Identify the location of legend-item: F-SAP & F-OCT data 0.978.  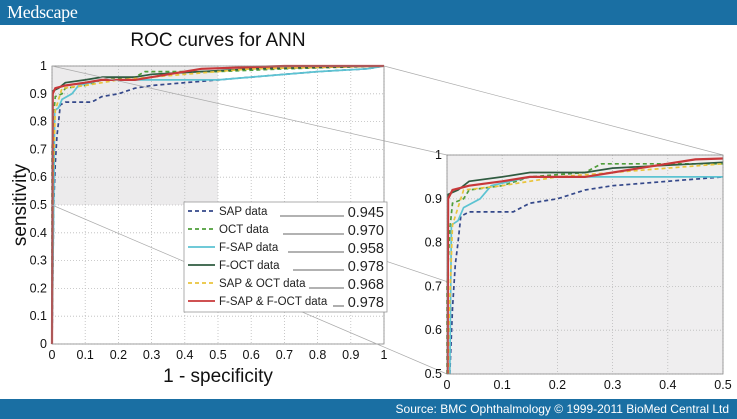
(286, 303).